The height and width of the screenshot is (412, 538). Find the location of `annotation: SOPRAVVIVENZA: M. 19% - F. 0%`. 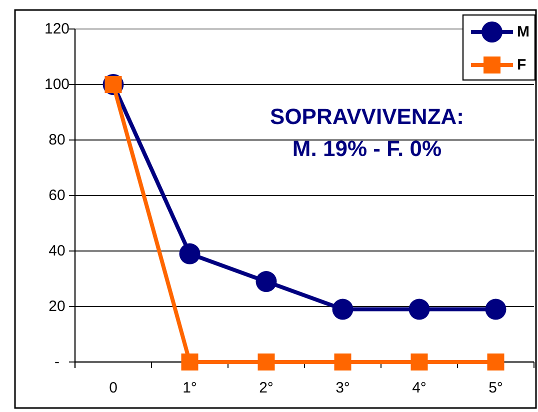

annotation: SOPRAVVIVENZA: M. 19% - F. 0% is located at coordinates (367, 132).